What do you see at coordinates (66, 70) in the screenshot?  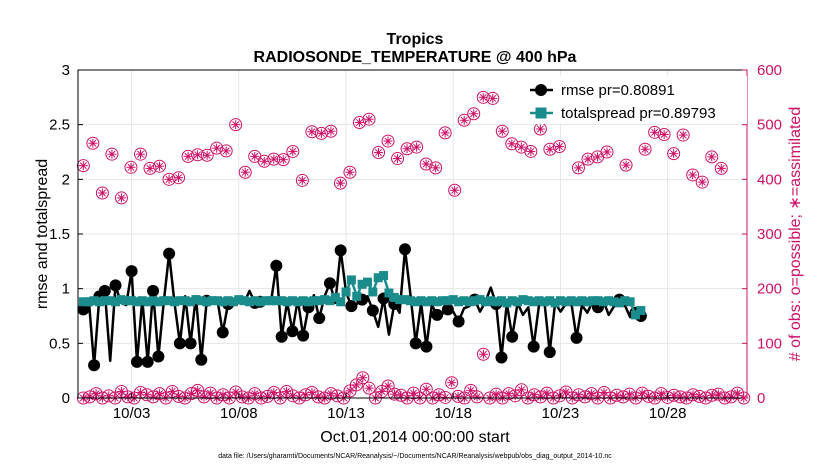 I see `y-tick-label: 3` at bounding box center [66, 70].